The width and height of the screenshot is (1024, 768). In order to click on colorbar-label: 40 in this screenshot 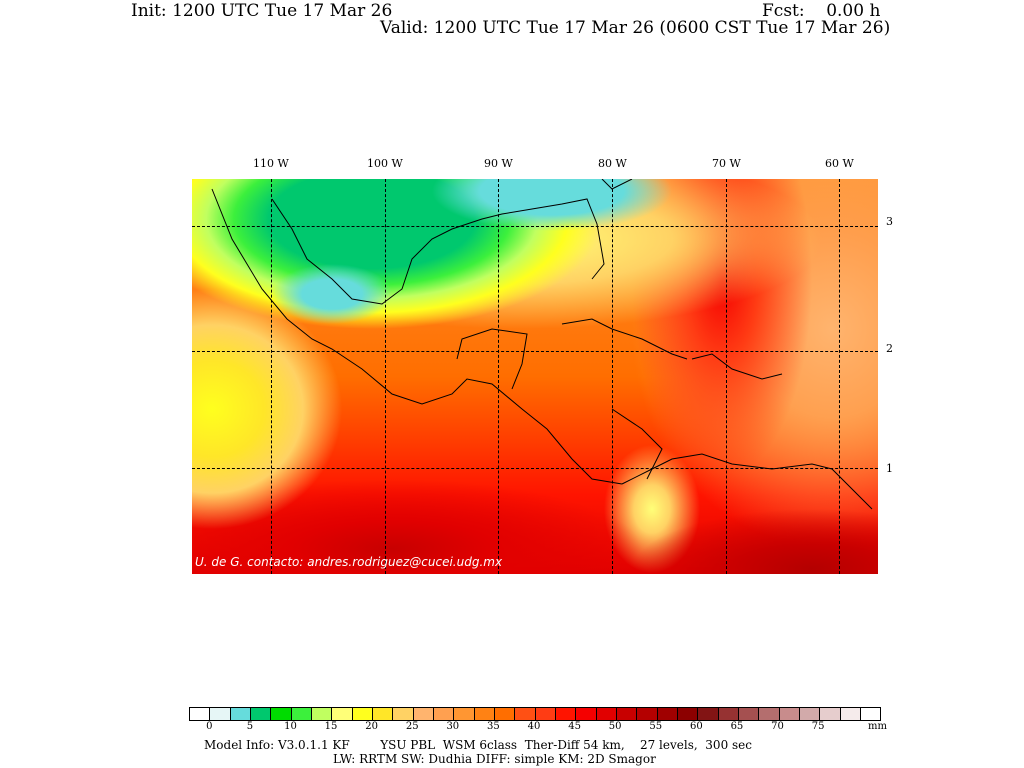, I will do `click(534, 726)`.